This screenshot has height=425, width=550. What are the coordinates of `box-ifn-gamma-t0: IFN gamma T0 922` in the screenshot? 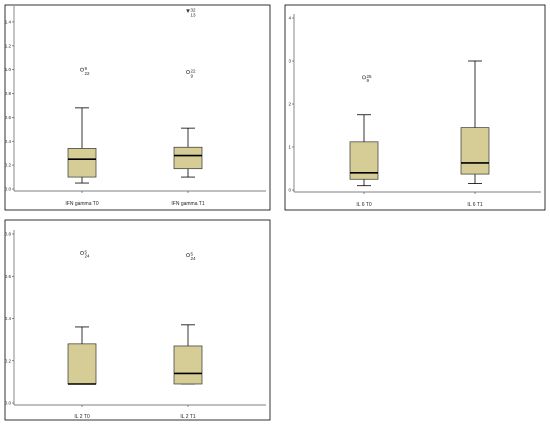 It's located at (81, 136).